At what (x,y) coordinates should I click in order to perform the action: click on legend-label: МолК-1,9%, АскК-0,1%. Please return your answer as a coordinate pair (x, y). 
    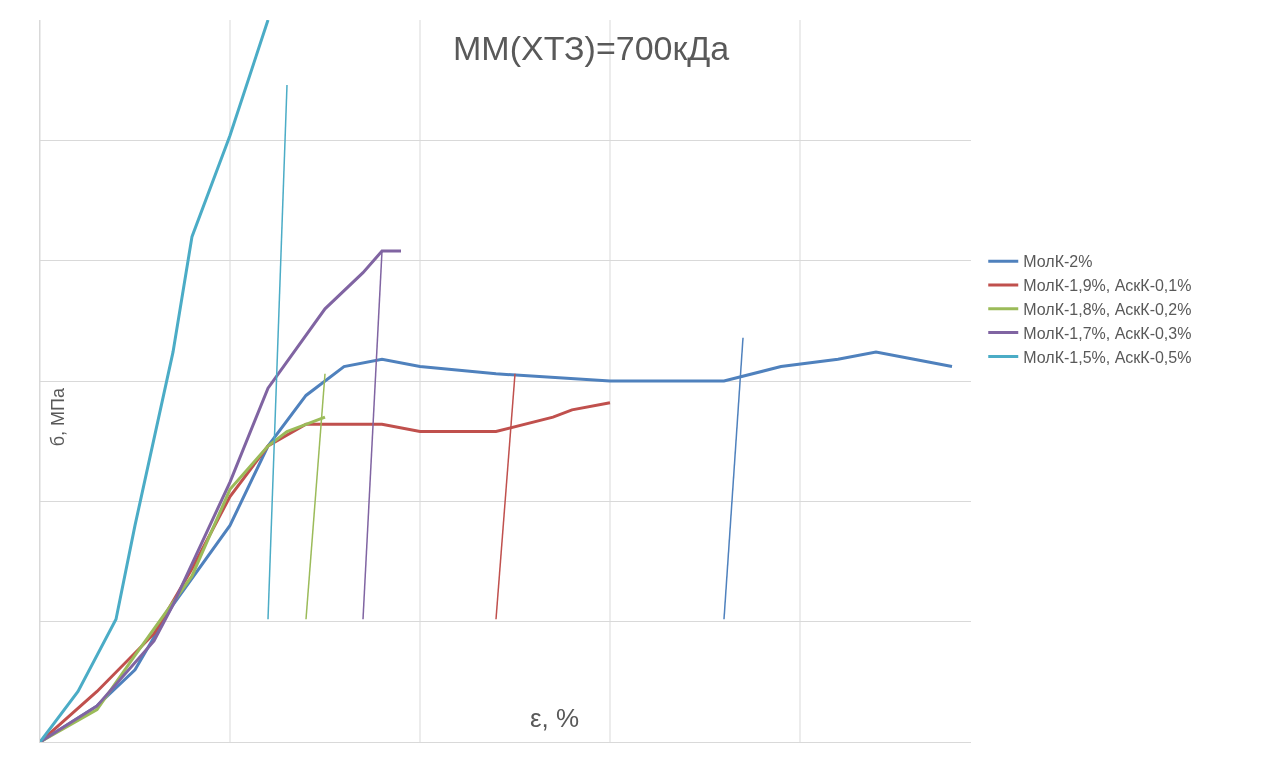
    Looking at the image, I should click on (1107, 286).